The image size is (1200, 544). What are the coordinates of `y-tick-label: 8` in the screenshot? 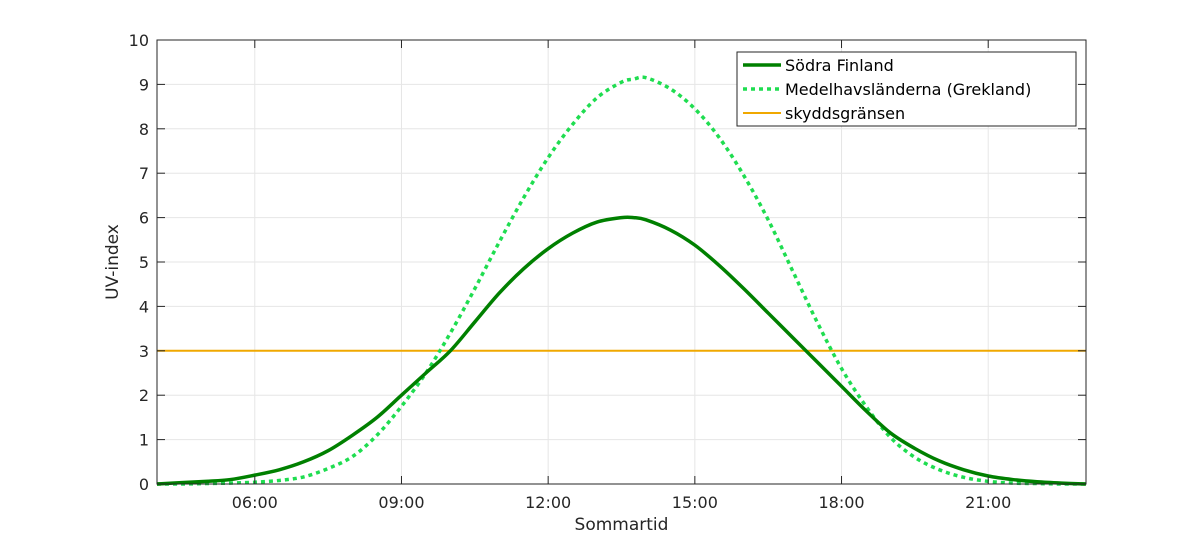 It's located at (144, 129).